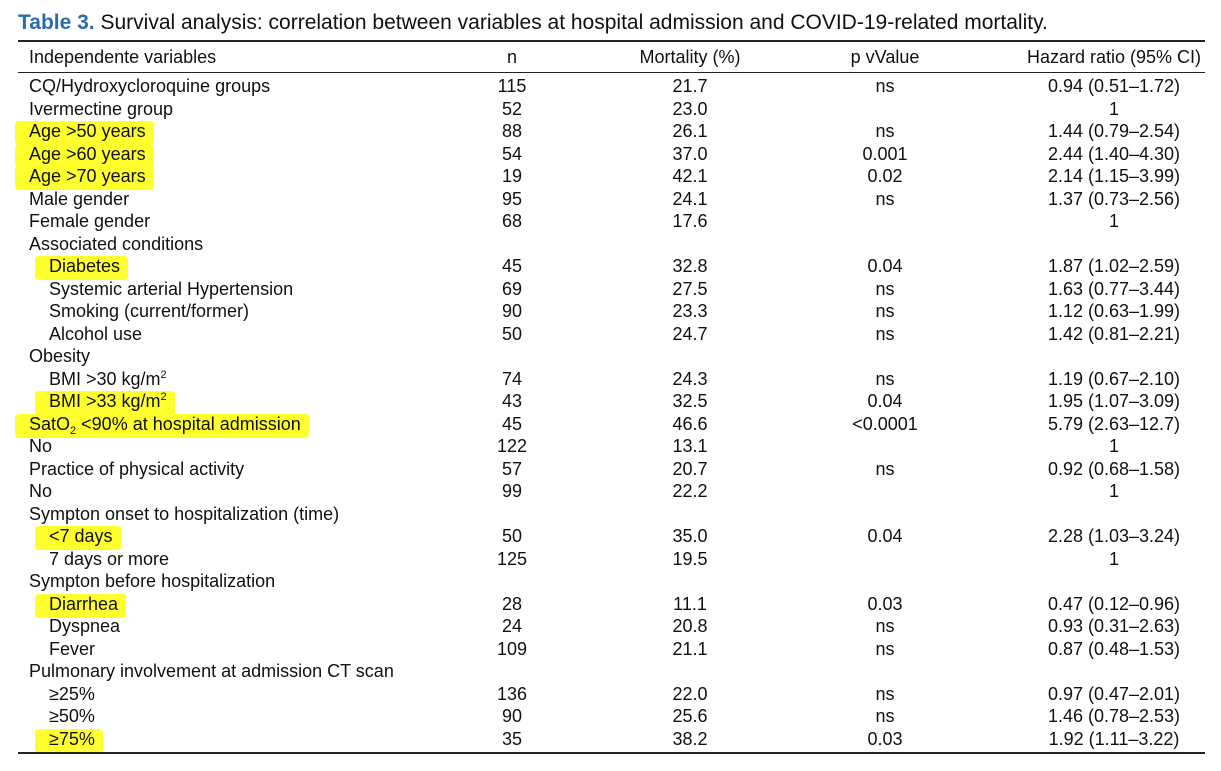 Image resolution: width=1221 pixels, height=771 pixels. Describe the element at coordinates (85, 626) in the screenshot. I see `variable-cell: Dyspnea` at that location.